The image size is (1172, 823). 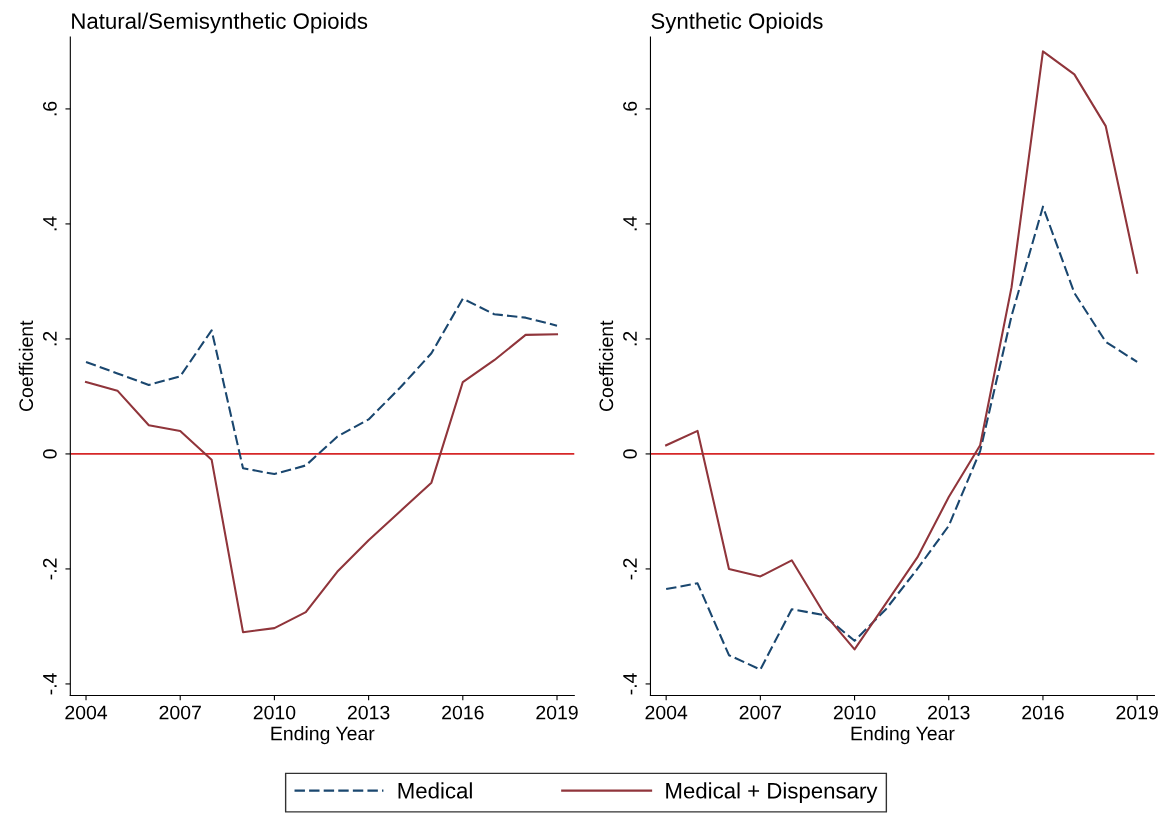 What do you see at coordinates (435, 790) in the screenshot?
I see `legend-label: Medical` at bounding box center [435, 790].